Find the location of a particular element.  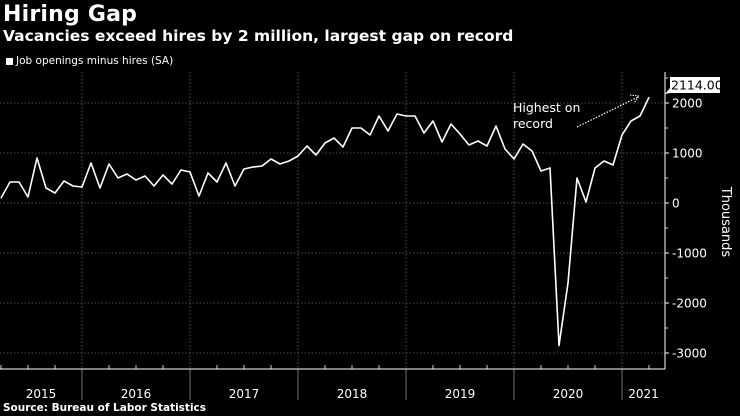

annotation: Highest on record is located at coordinates (576, 112).